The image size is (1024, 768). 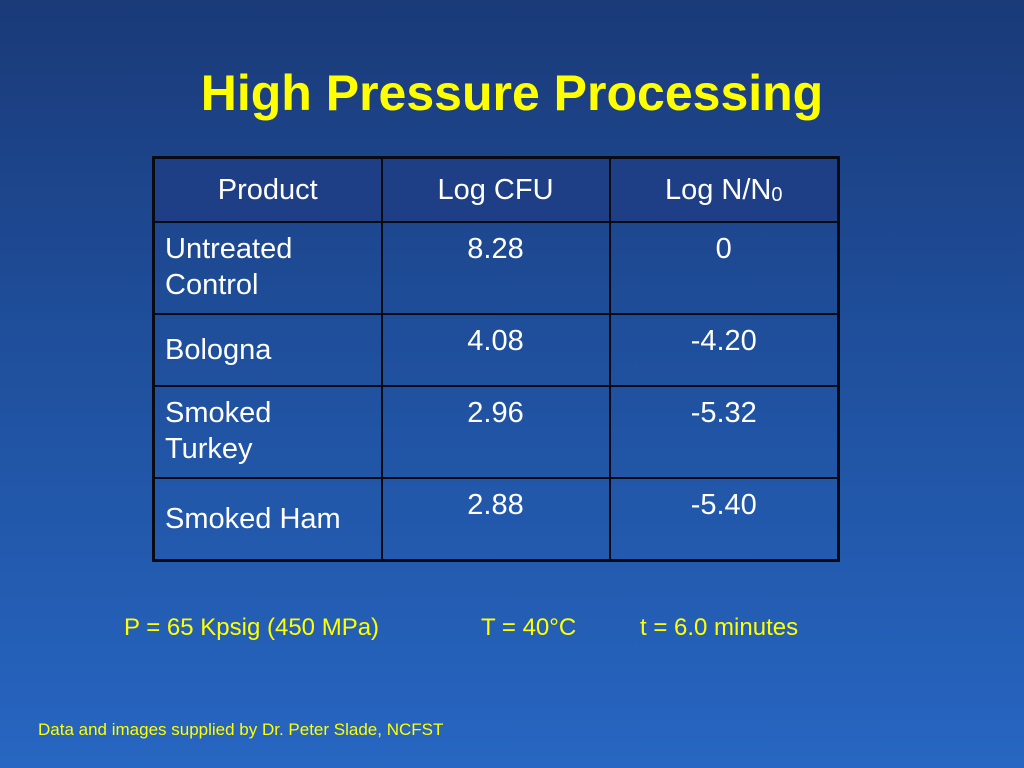 What do you see at coordinates (512, 93) in the screenshot?
I see `slide-title: High Pressure Processing` at bounding box center [512, 93].